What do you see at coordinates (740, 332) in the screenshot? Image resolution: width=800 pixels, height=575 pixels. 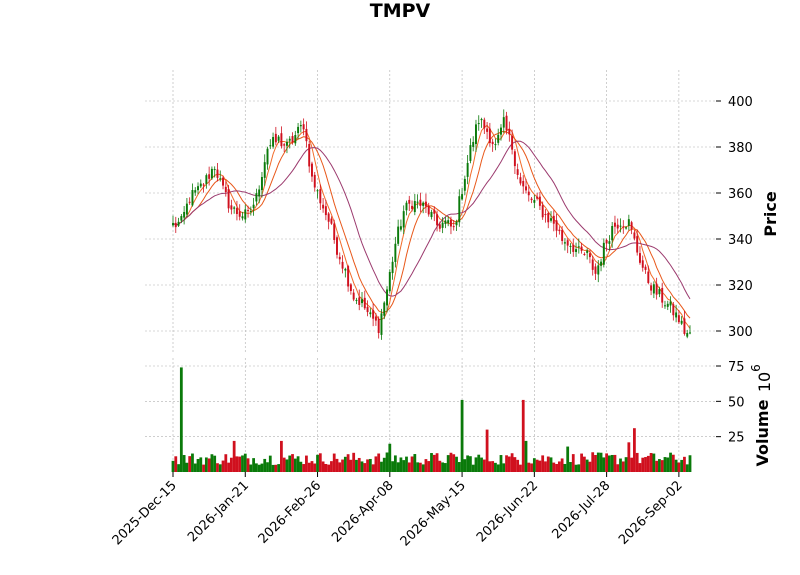 I see `price-tick-label: 300` at bounding box center [740, 332].